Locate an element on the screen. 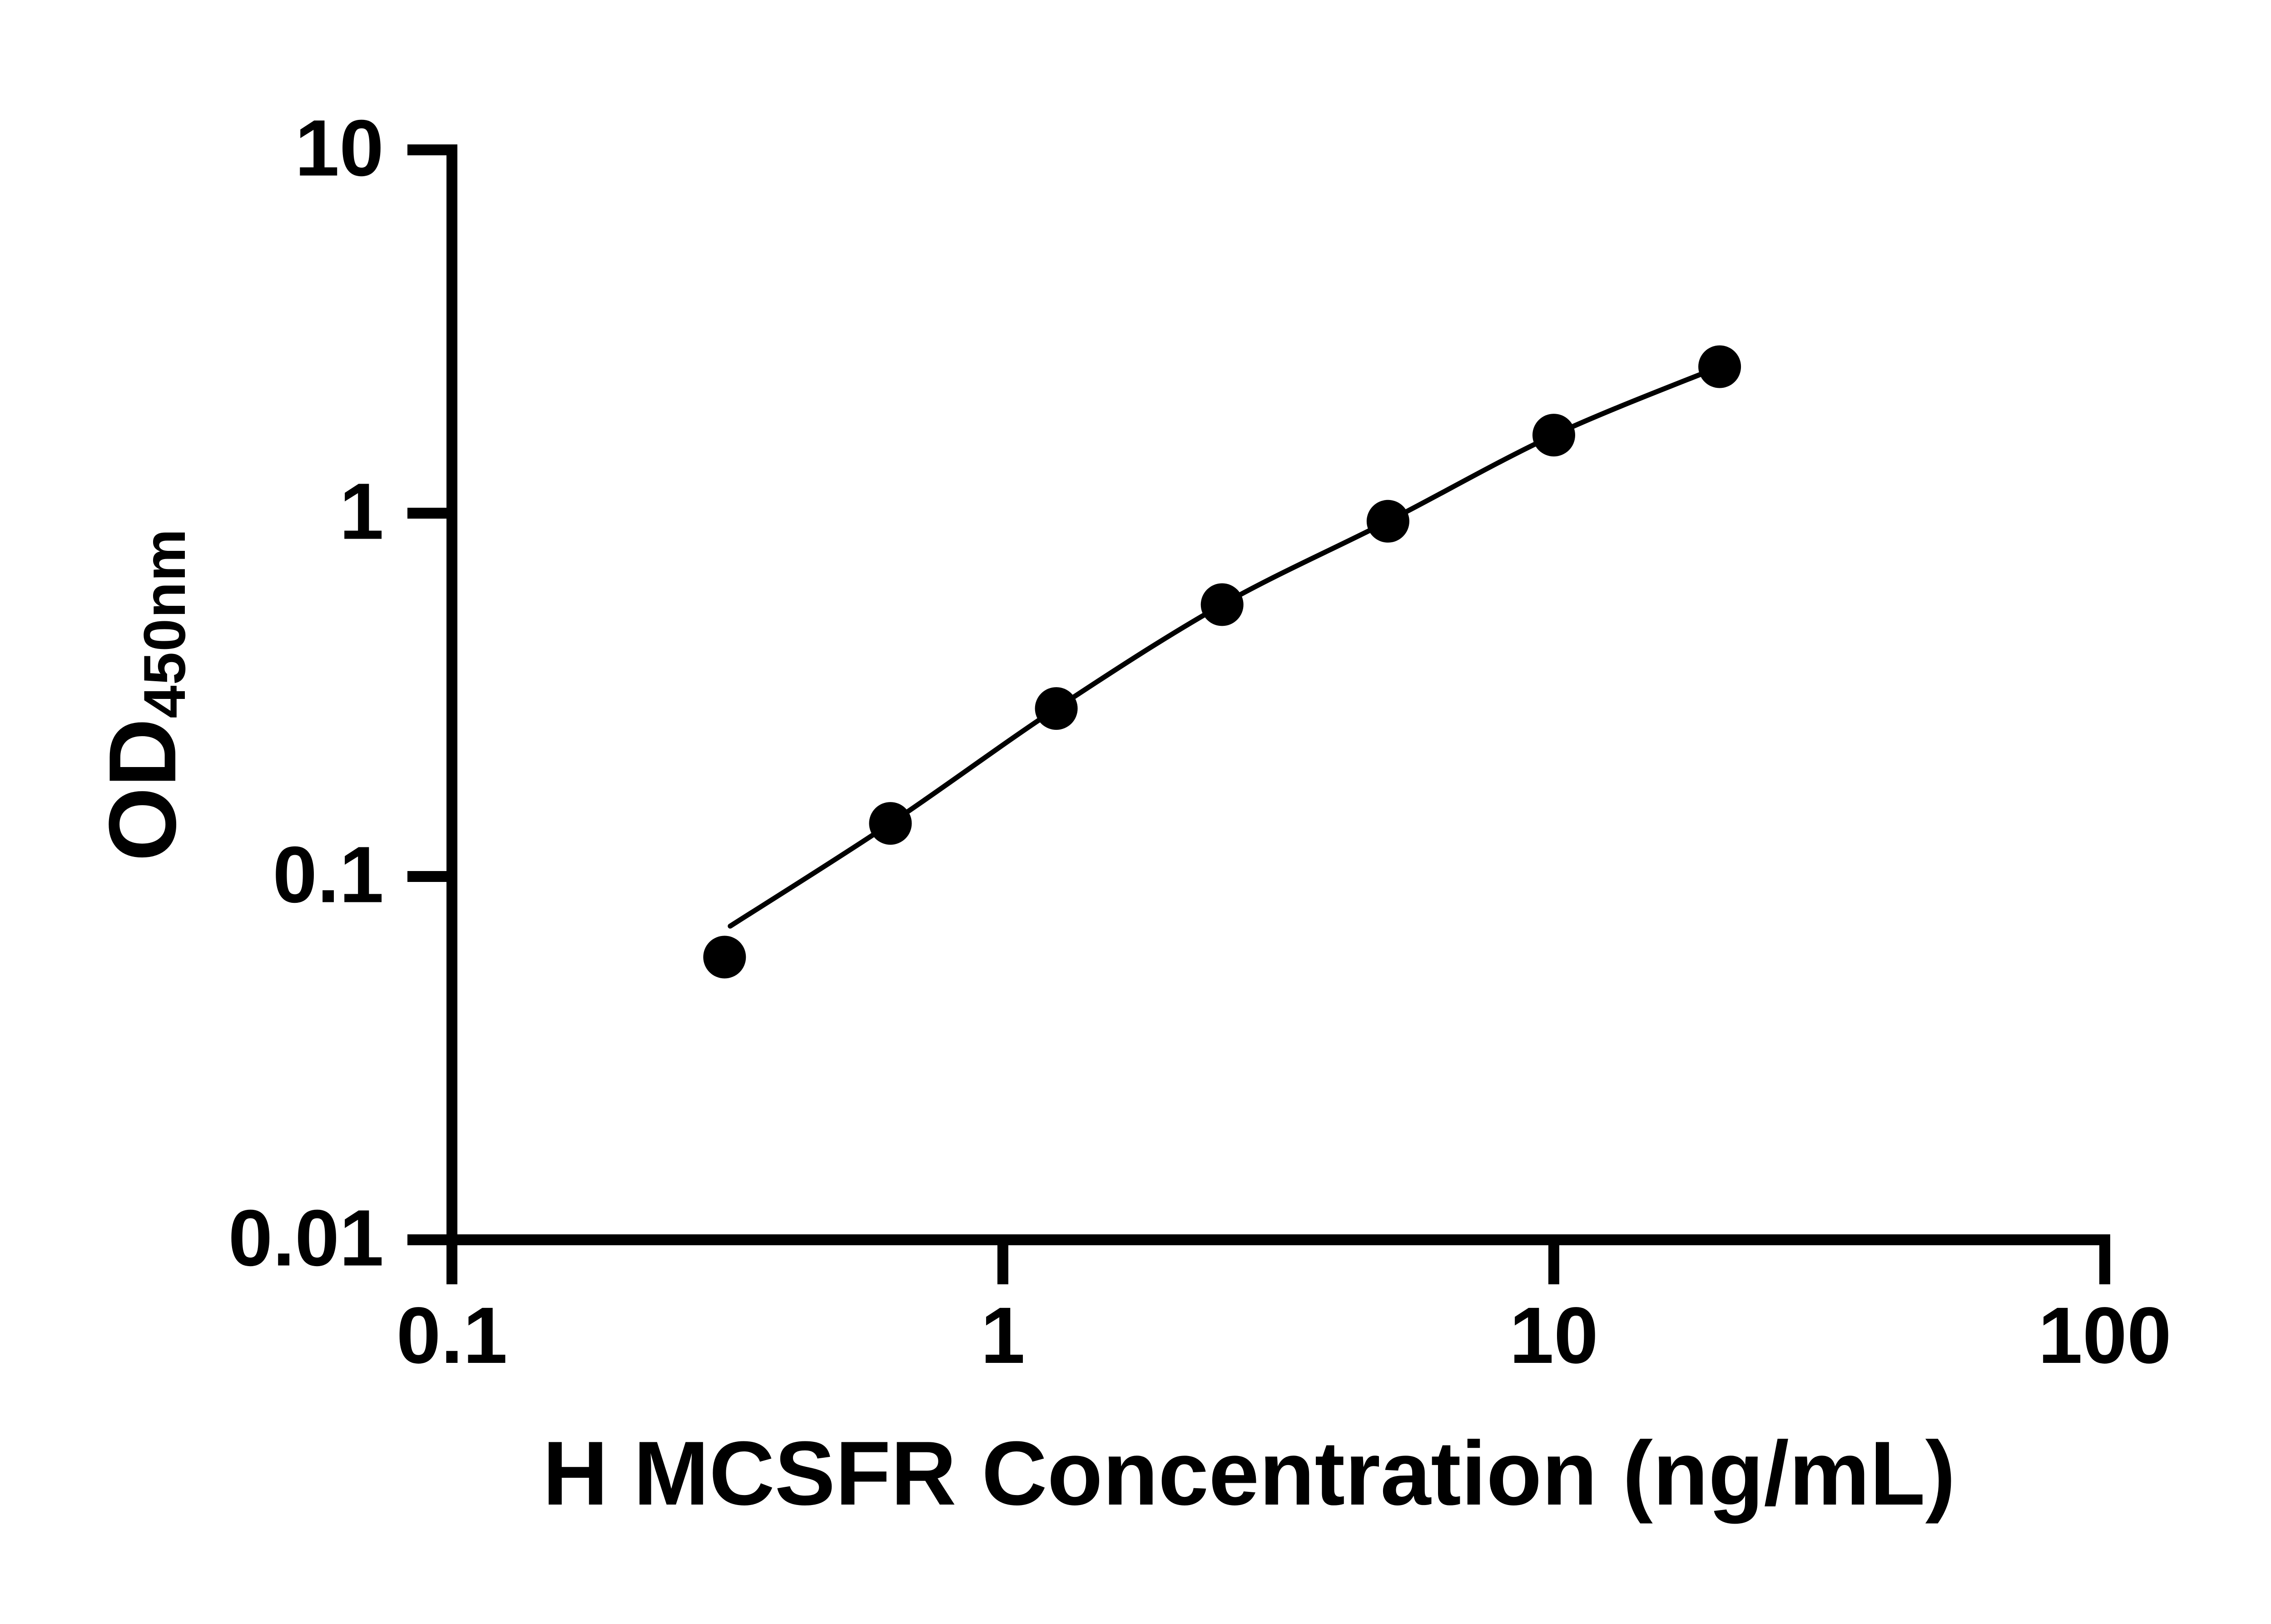 This screenshot has width=2271, height=1624. x-tick-label: 100 is located at coordinates (2105, 1335).